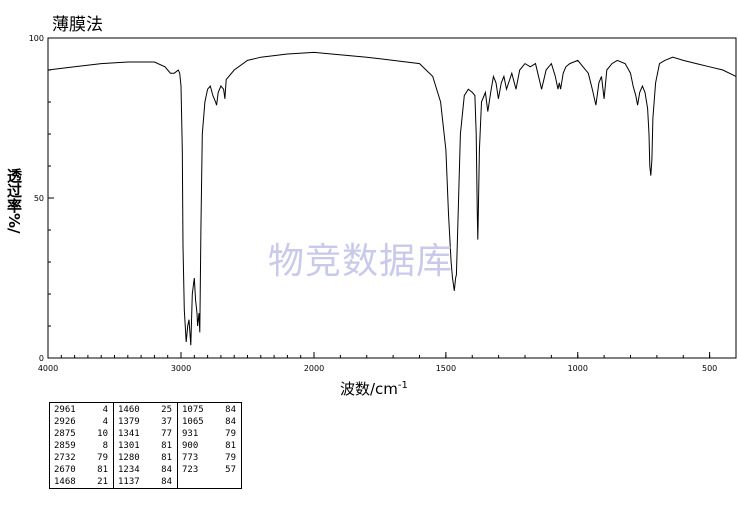 The image size is (738, 510). What do you see at coordinates (81, 434) in the screenshot?
I see `peak-entry: 2875 10` at bounding box center [81, 434].